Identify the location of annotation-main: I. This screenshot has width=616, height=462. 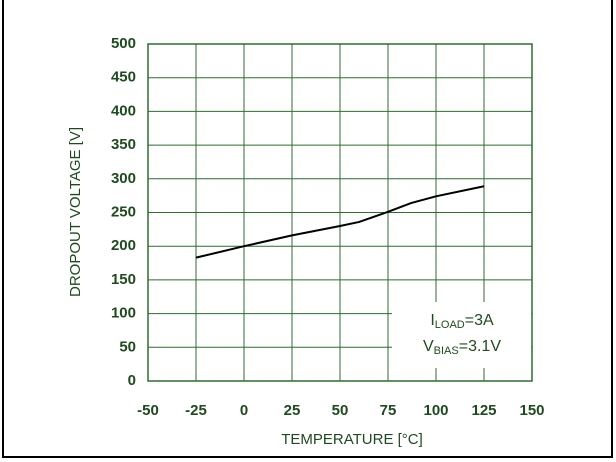
(432, 320).